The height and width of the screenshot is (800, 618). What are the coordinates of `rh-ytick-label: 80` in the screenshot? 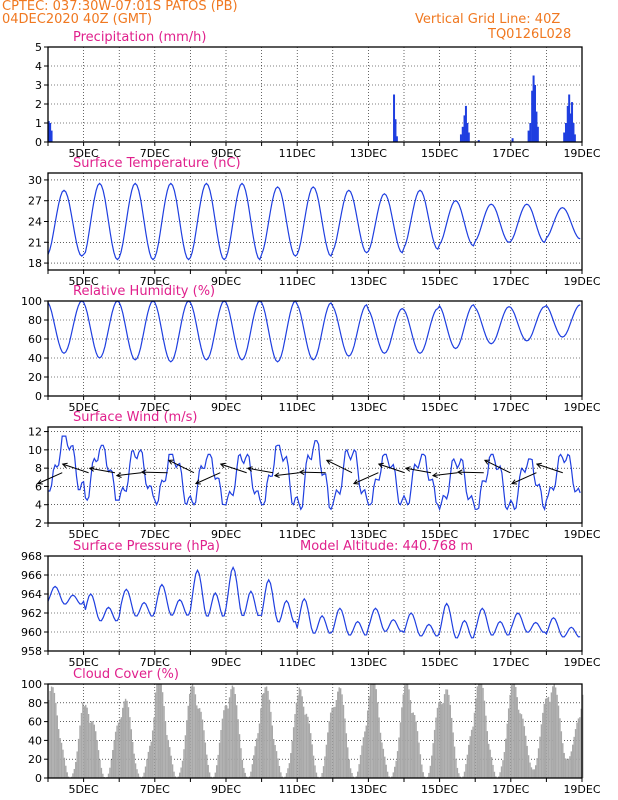 It's located at (35, 320).